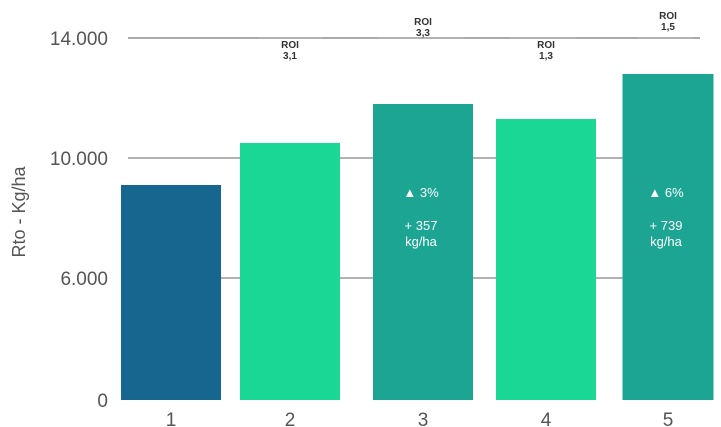 The height and width of the screenshot is (427, 721). I want to click on pct-increase-label: ▲ 3%, so click(421, 192).